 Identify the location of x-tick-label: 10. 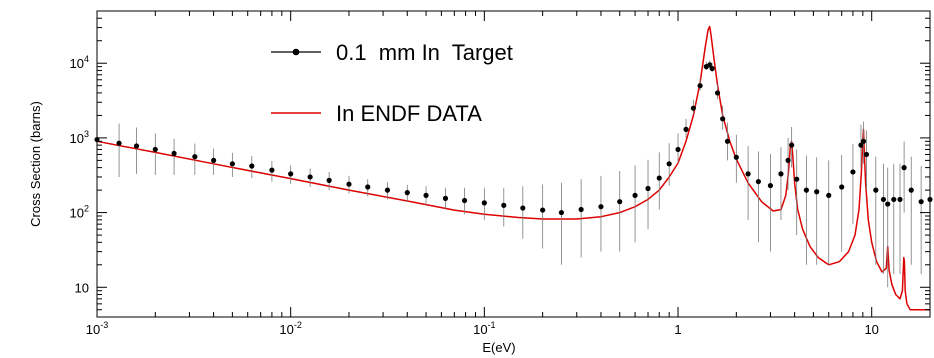
(871, 329).